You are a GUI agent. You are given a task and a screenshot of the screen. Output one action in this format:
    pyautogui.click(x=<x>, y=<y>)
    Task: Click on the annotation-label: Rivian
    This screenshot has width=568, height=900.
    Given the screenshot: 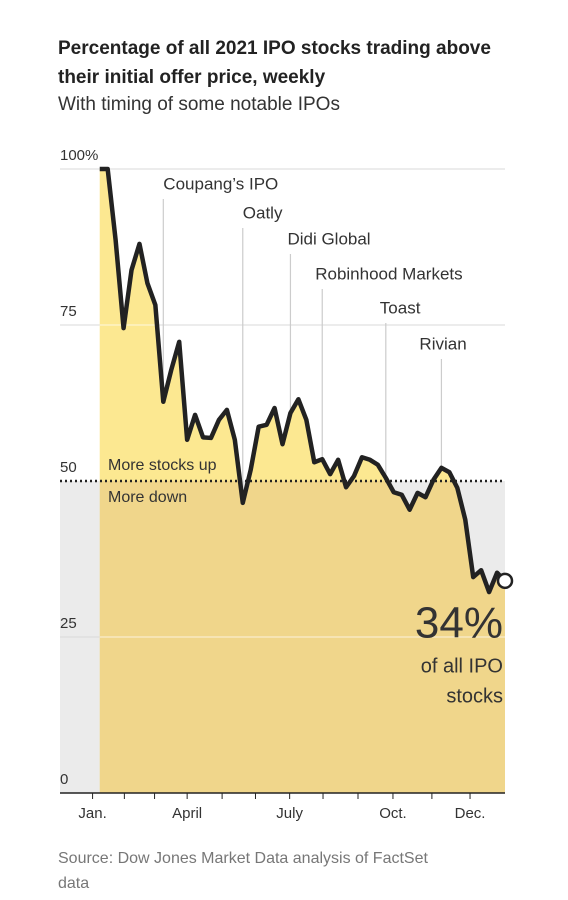 What is the action you would take?
    pyautogui.click(x=442, y=343)
    